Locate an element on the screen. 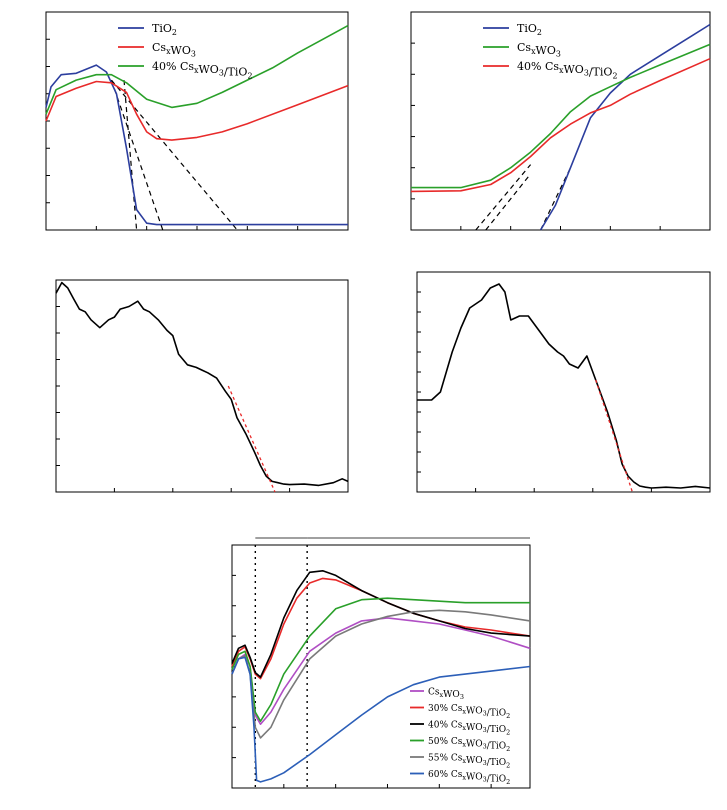 The width and height of the screenshot is (727, 810). panel-c-xps-valence-chart is located at coordinates (202, 386).